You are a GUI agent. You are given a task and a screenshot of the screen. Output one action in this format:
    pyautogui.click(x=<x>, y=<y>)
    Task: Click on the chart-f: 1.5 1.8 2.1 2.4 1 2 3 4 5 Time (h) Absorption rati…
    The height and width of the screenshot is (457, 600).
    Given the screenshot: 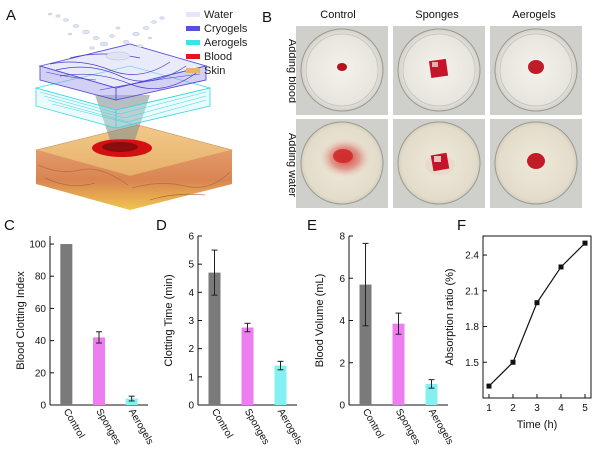 What is the action you would take?
    pyautogui.click(x=518, y=333)
    